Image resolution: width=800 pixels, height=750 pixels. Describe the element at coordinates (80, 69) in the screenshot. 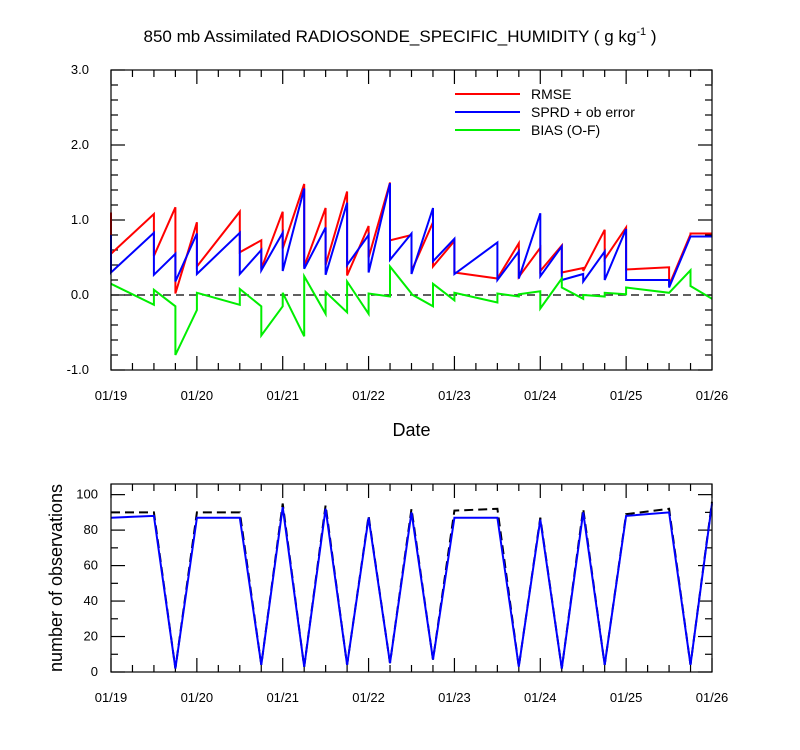

I see `y-tick-label: 3.0` at that location.